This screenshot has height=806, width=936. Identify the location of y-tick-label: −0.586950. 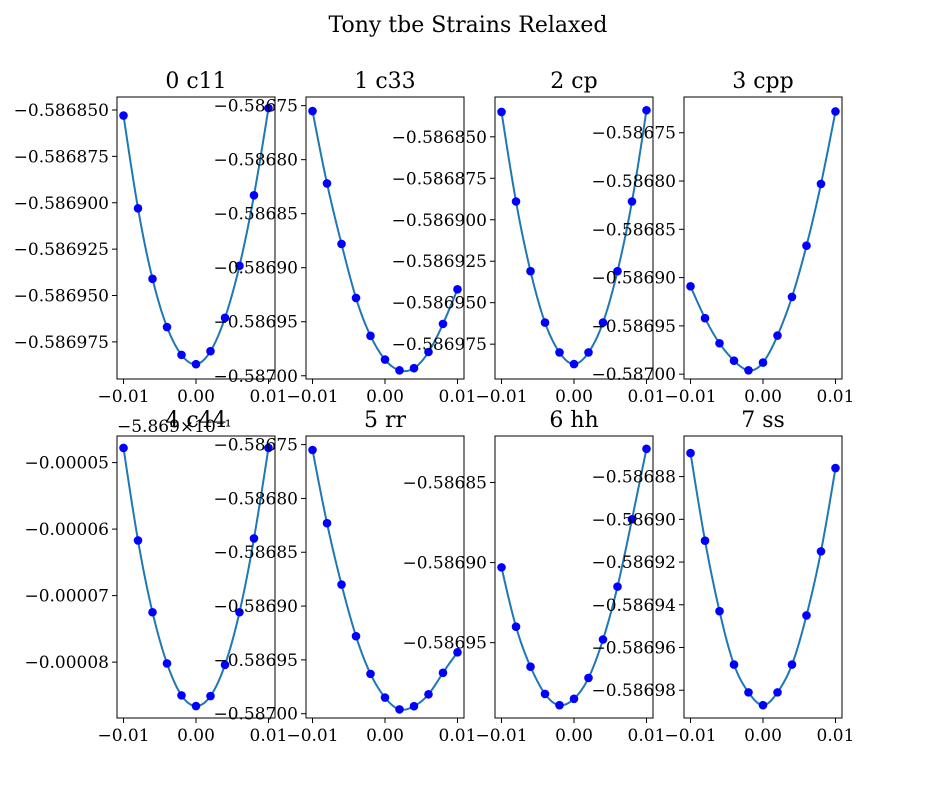
(61, 297).